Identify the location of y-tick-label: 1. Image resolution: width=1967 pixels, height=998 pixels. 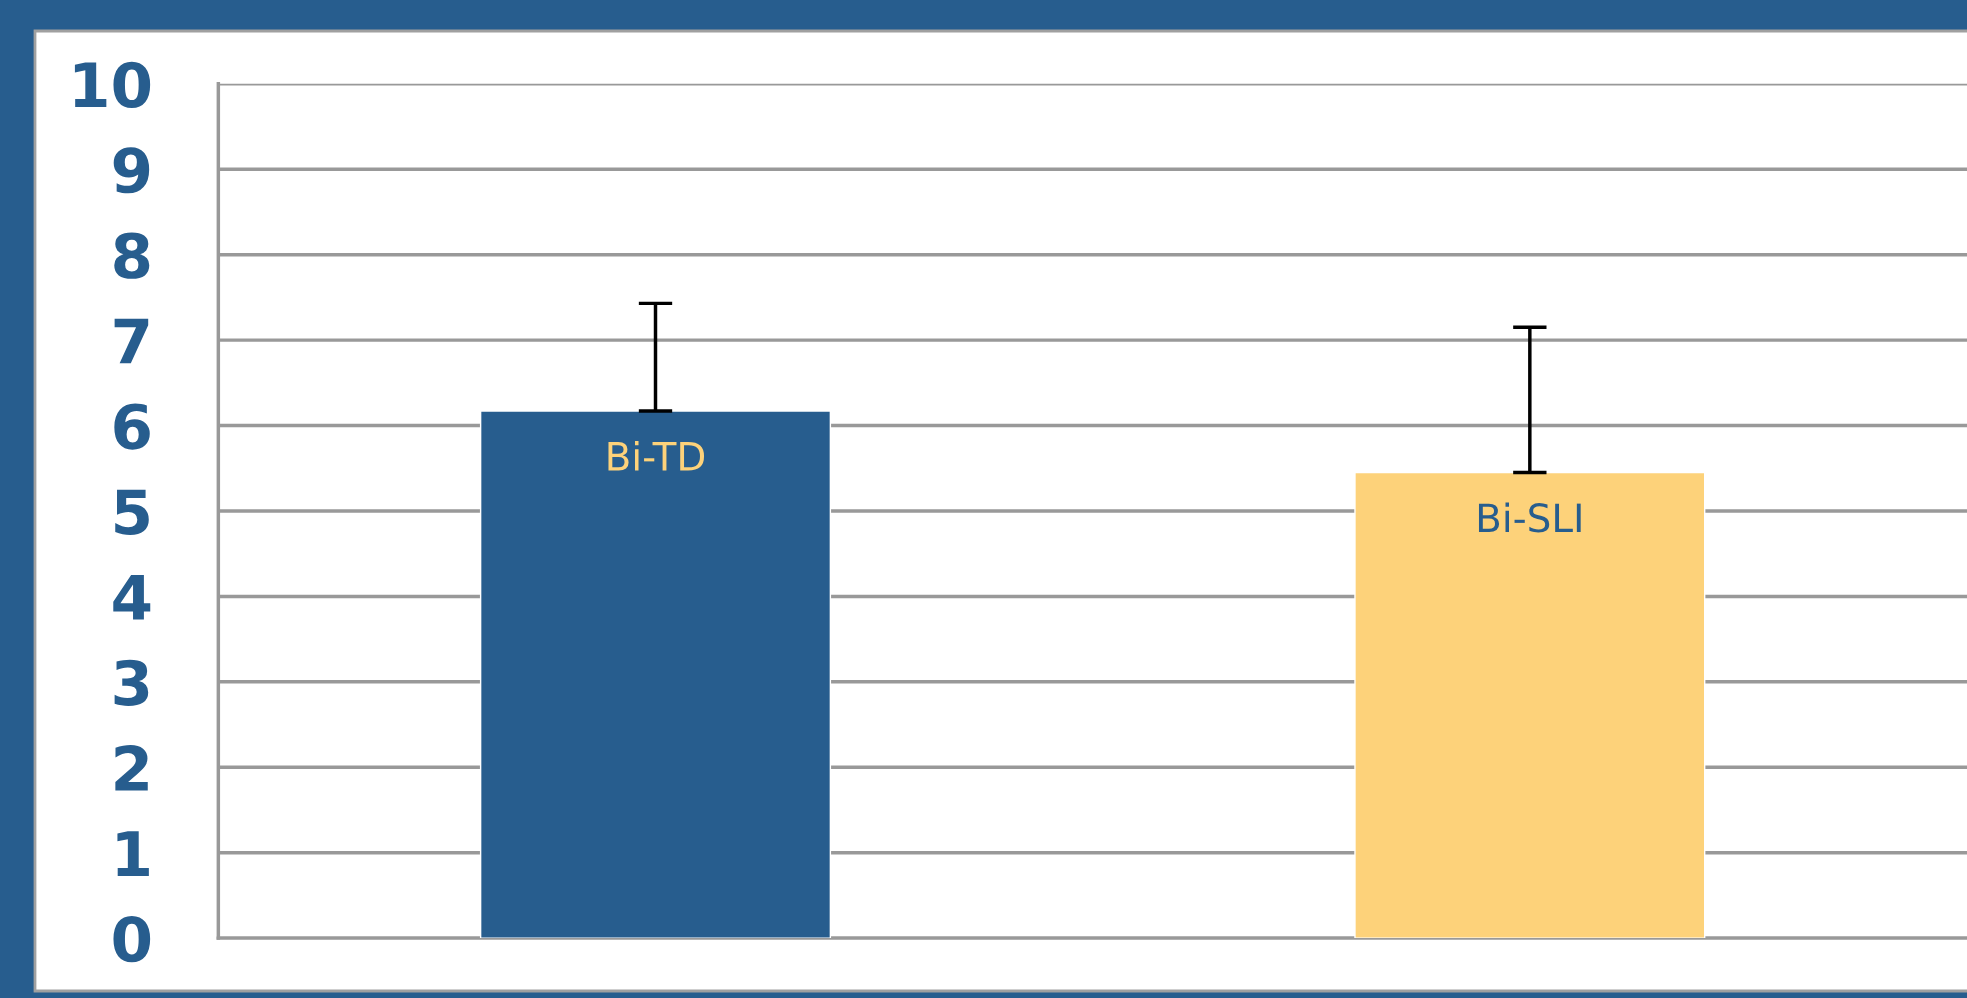
(133, 853).